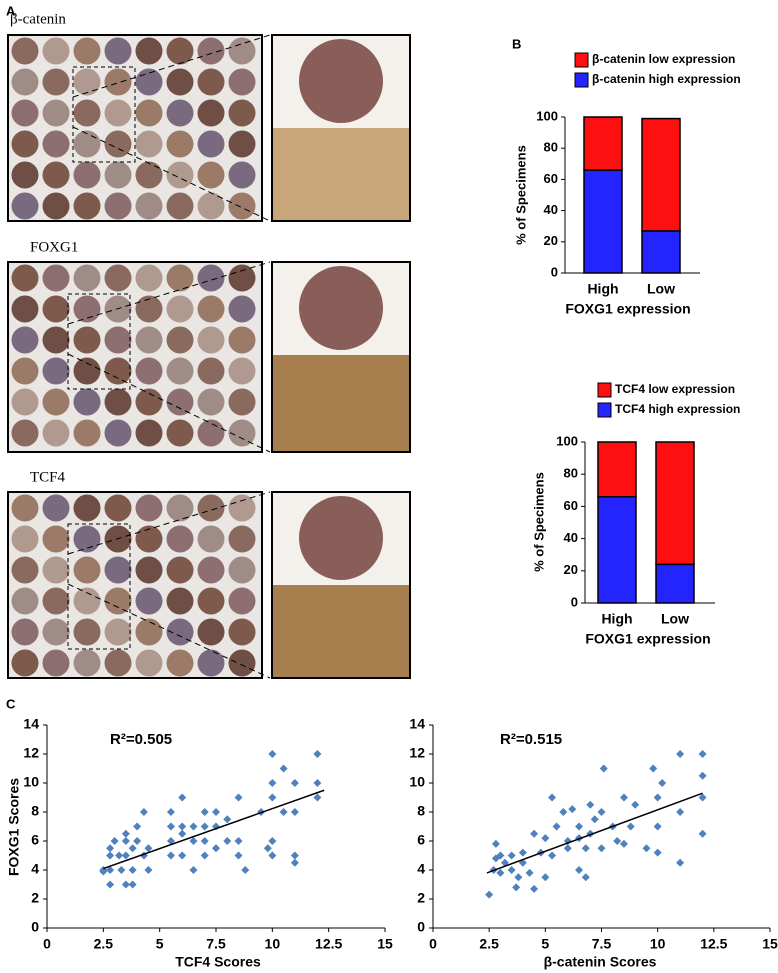  Describe the element at coordinates (658, 944) in the screenshot. I see `x-tick-label: 10` at that location.